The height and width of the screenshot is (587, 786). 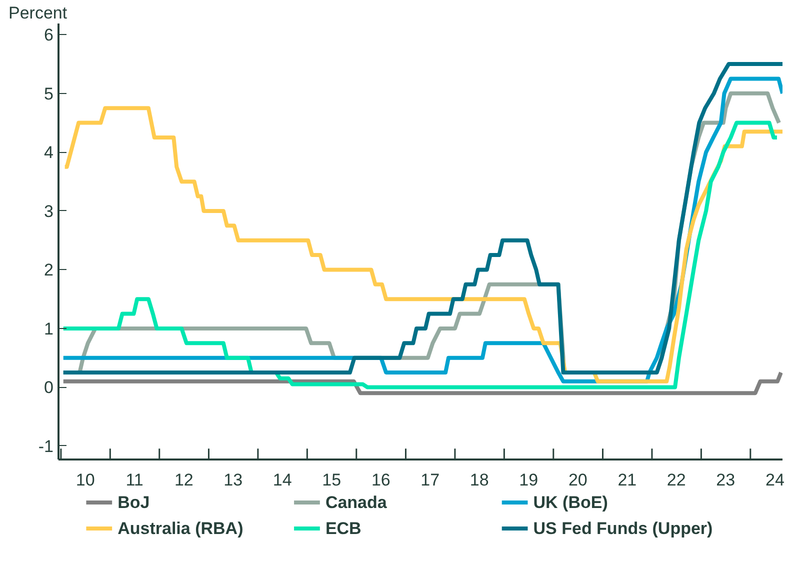 I want to click on x-tick-label: 18, so click(x=479, y=480).